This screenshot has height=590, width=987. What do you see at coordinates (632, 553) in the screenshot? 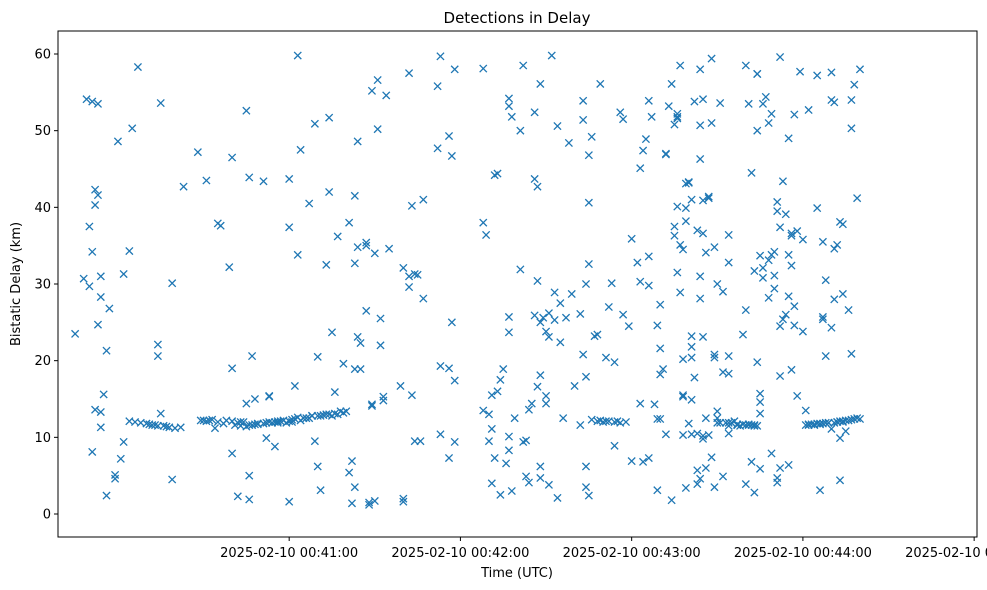
I see `x-tick-label: 2025-02-10 00:43:00` at bounding box center [632, 553].